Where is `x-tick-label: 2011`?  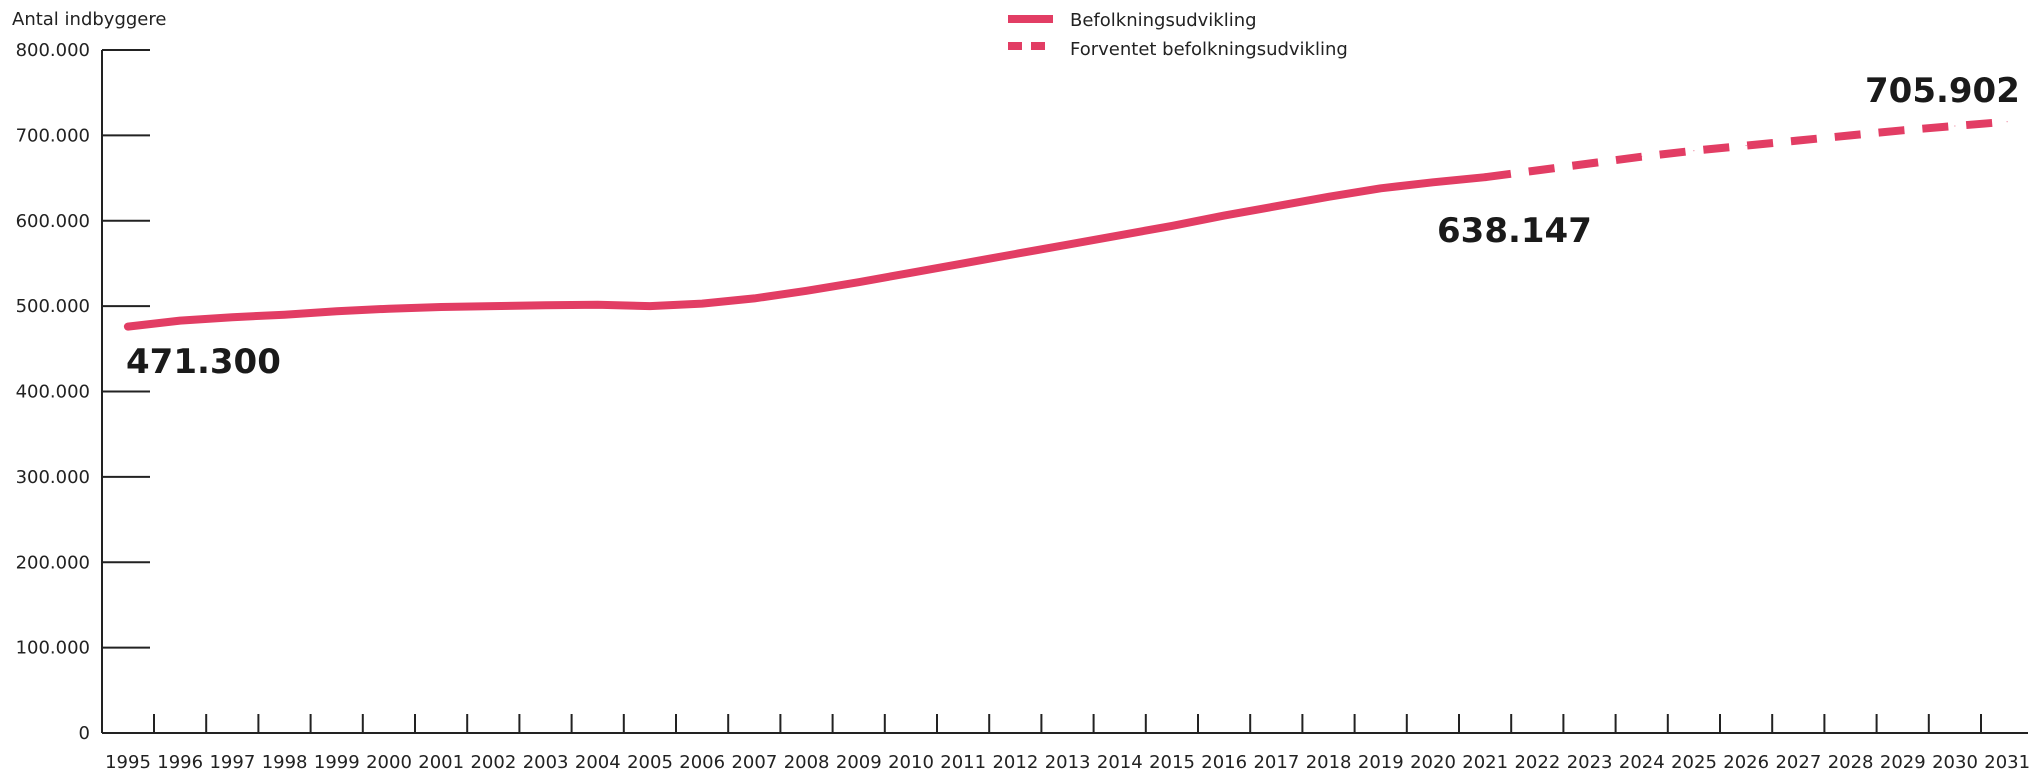
x-tick-label: 2011 is located at coordinates (963, 761).